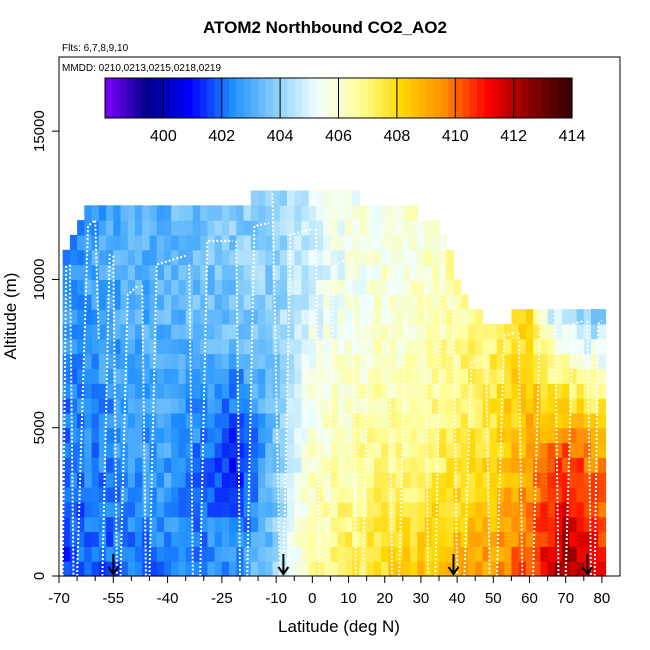  What do you see at coordinates (312, 598) in the screenshot?
I see `x-tick-label: 0` at bounding box center [312, 598].